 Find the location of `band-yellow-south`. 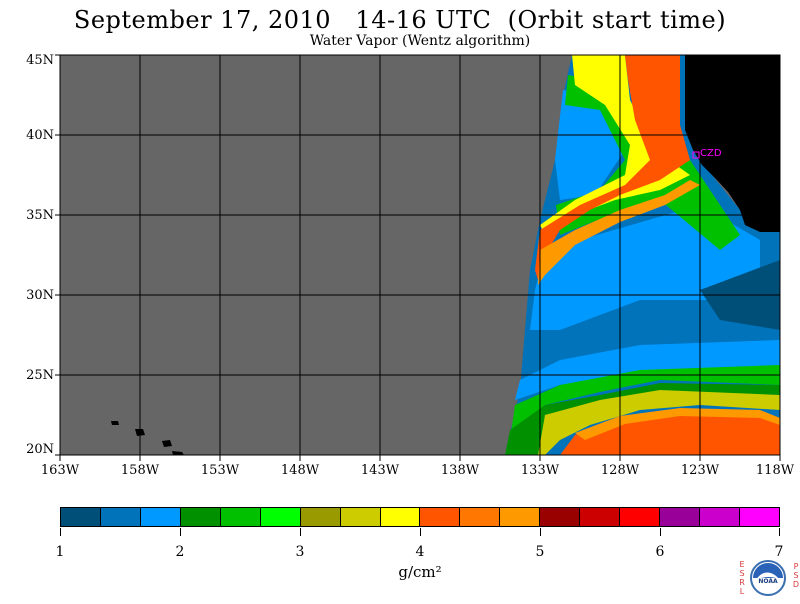

band-yellow-south is located at coordinates (659, 422).